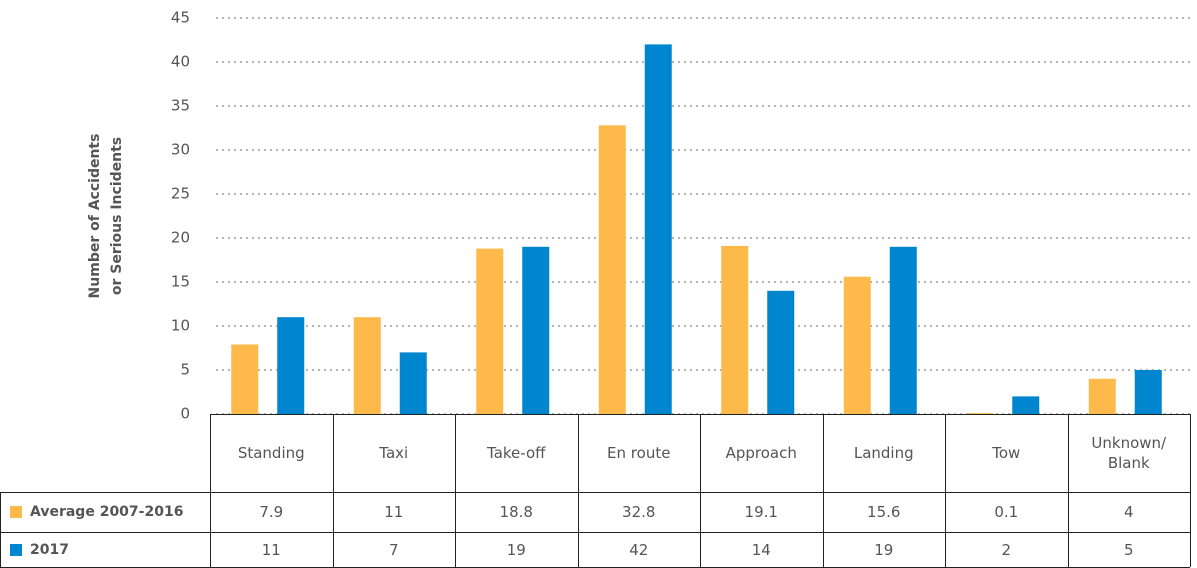 Image resolution: width=1197 pixels, height=568 pixels. Describe the element at coordinates (117, 216) in the screenshot. I see `y-axis-label: or Serious Incidents` at that location.